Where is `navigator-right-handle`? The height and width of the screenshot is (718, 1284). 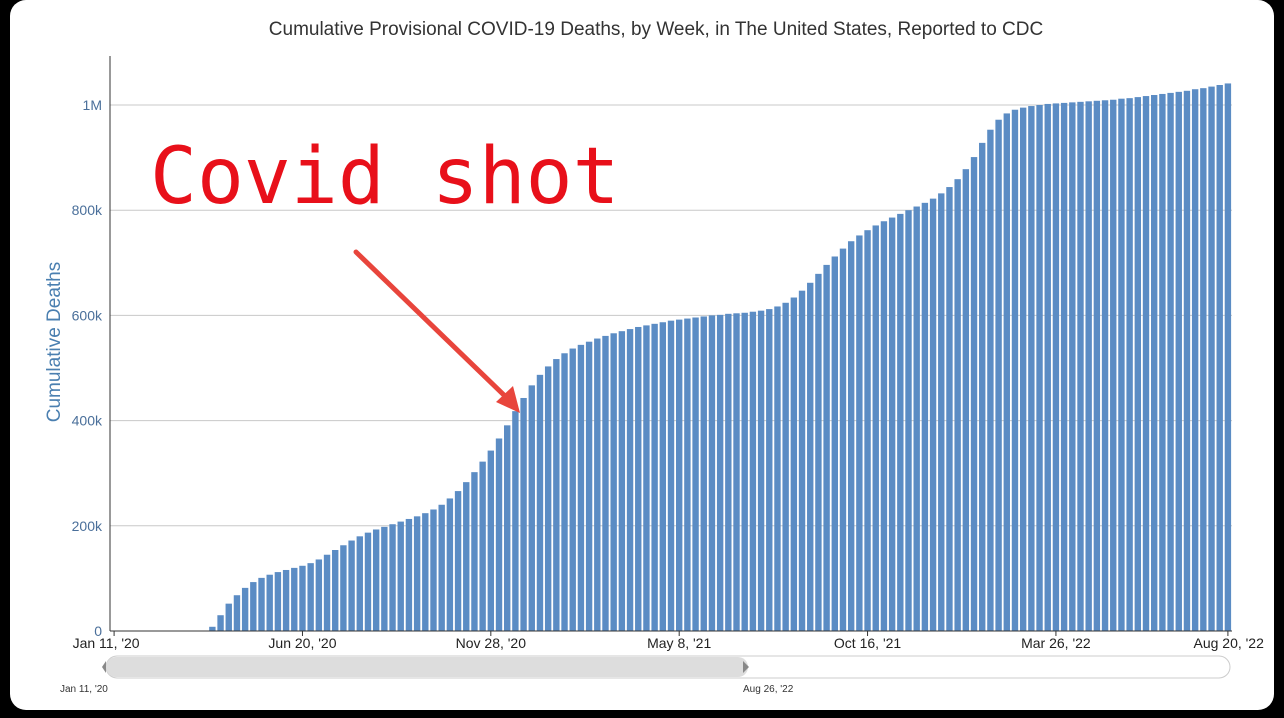 navigator-right-handle is located at coordinates (746, 667).